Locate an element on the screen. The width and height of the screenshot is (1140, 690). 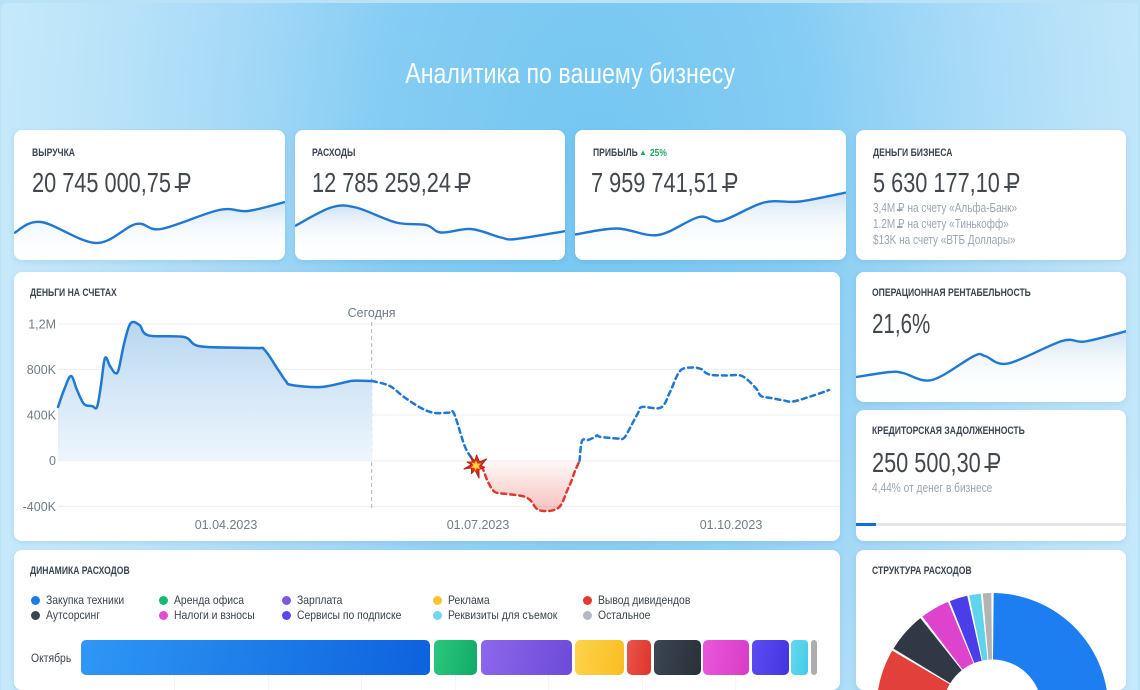
svg-text: 01.10.2023 is located at coordinates (731, 525).